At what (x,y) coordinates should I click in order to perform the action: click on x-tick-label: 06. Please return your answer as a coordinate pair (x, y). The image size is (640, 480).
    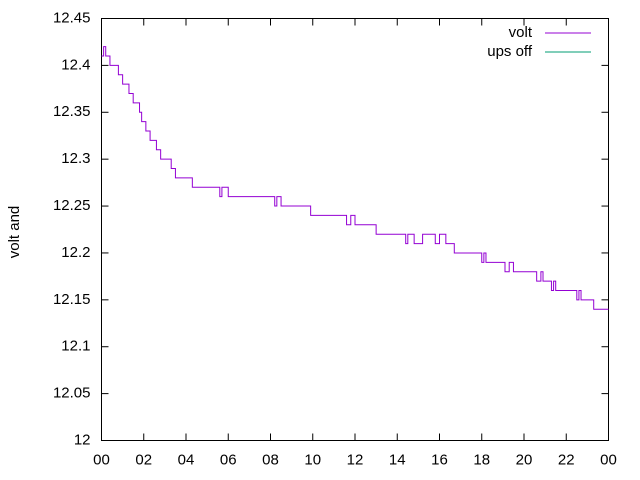
    Looking at the image, I should click on (228, 459).